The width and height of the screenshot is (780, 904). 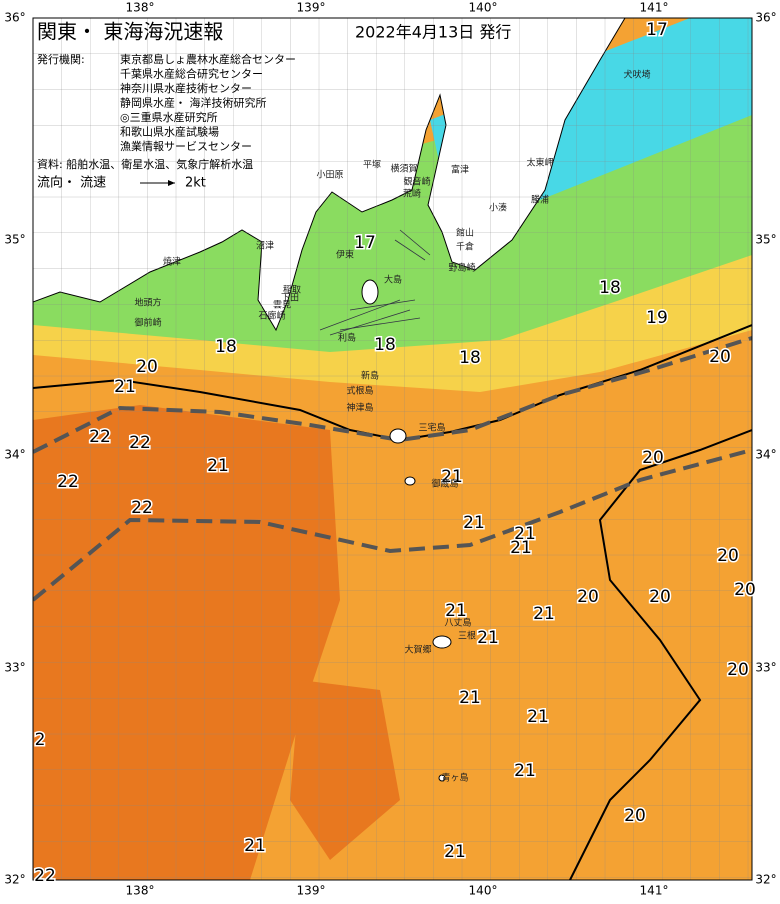 What do you see at coordinates (172, 262) in the screenshot?
I see `place-name: 焼津` at bounding box center [172, 262].